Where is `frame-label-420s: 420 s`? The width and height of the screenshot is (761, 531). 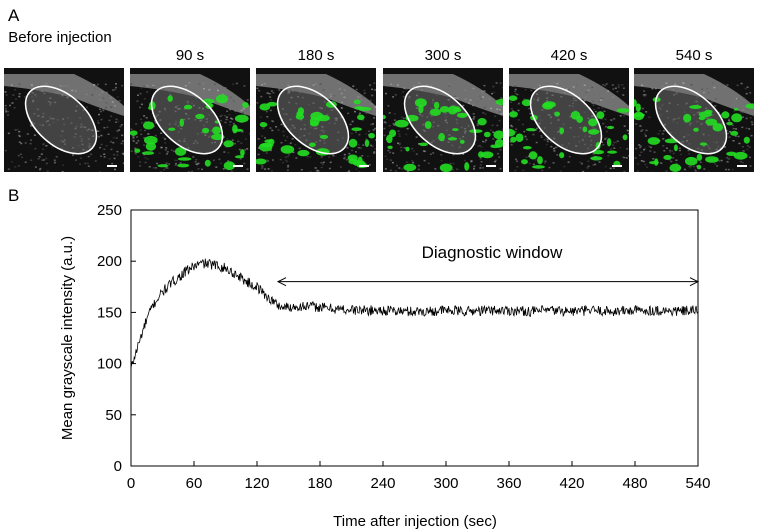
frame-label-420s: 420 s is located at coordinates (569, 55).